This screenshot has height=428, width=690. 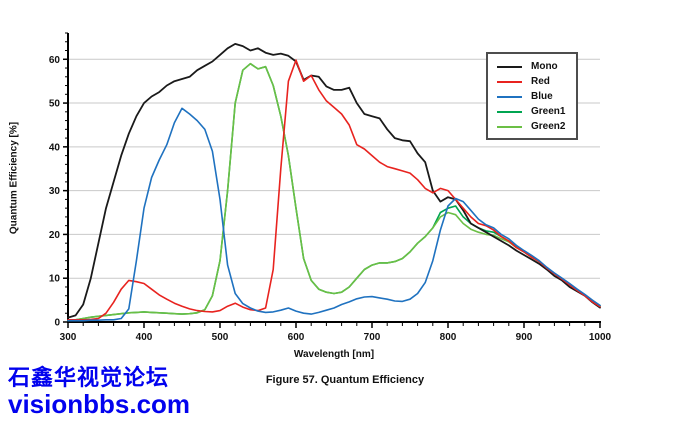 What do you see at coordinates (548, 126) in the screenshot?
I see `legend-label: Green2` at bounding box center [548, 126].